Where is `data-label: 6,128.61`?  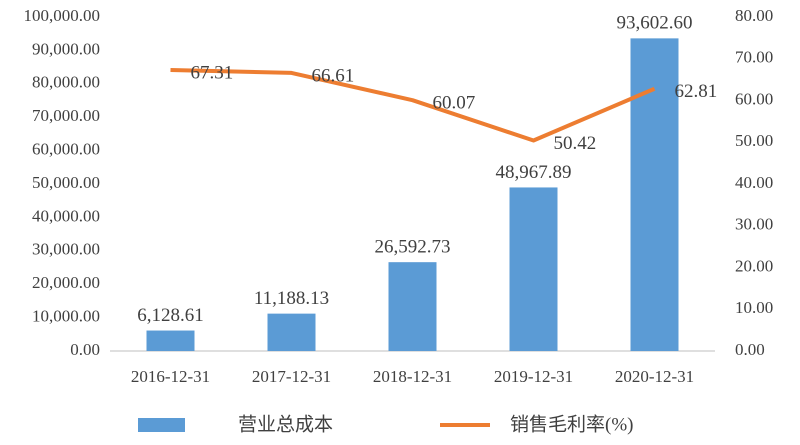 data-label: 6,128.61 is located at coordinates (170, 315).